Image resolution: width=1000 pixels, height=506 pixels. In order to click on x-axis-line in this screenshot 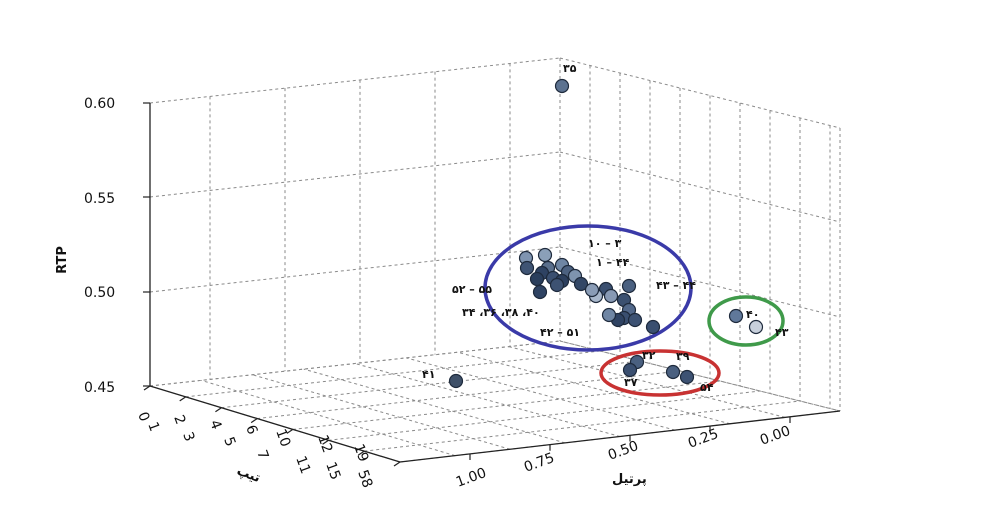, I will do `click(620, 436)`.